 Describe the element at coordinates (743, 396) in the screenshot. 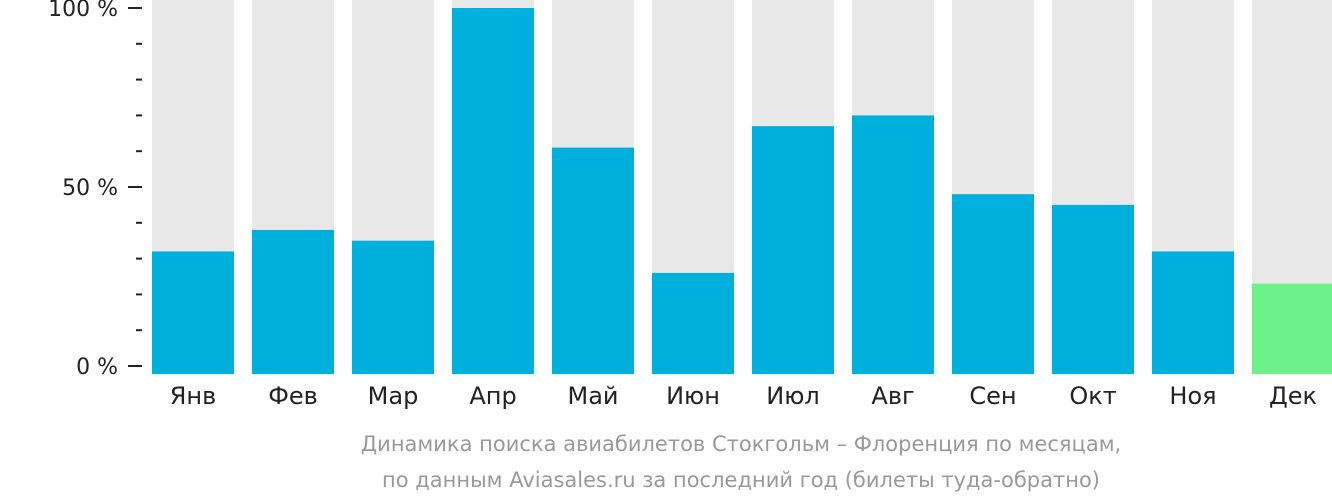

I see `x-axis-labels: Янв Фев Мар Апр Май Июн Июл Авг Сен Окт Ноя Дек` at that location.